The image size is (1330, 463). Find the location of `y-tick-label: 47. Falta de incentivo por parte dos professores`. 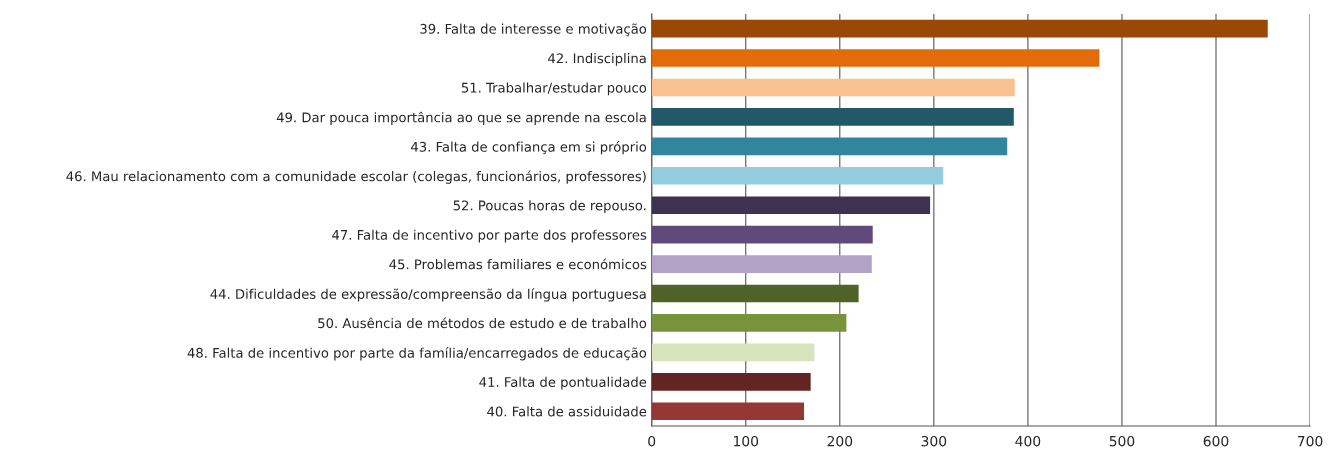

y-tick-label: 47. Falta de incentivo por parte dos professores is located at coordinates (489, 236).